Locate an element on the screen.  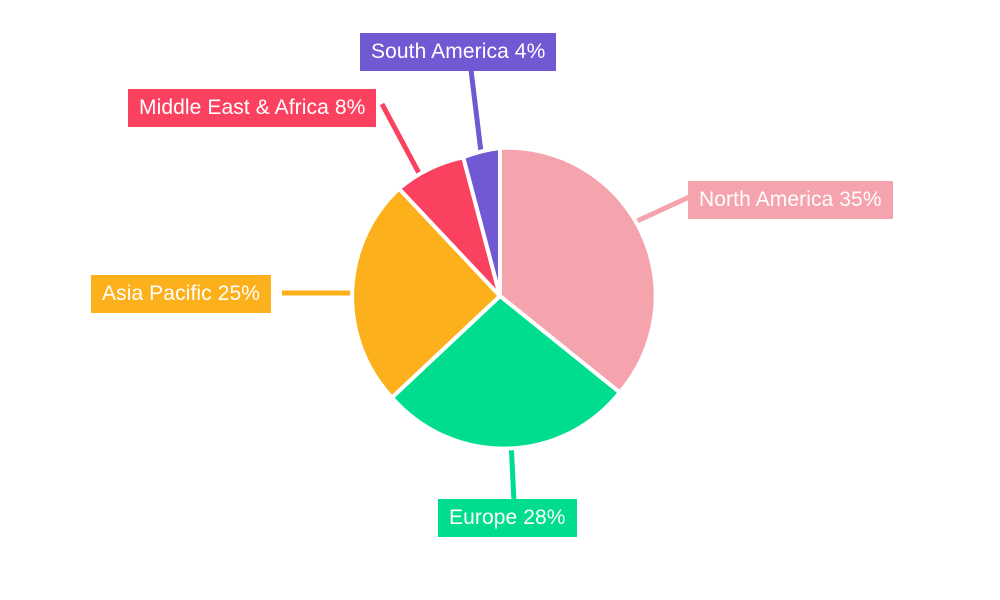
pie-label-europe: Europe 28% is located at coordinates (507, 518).